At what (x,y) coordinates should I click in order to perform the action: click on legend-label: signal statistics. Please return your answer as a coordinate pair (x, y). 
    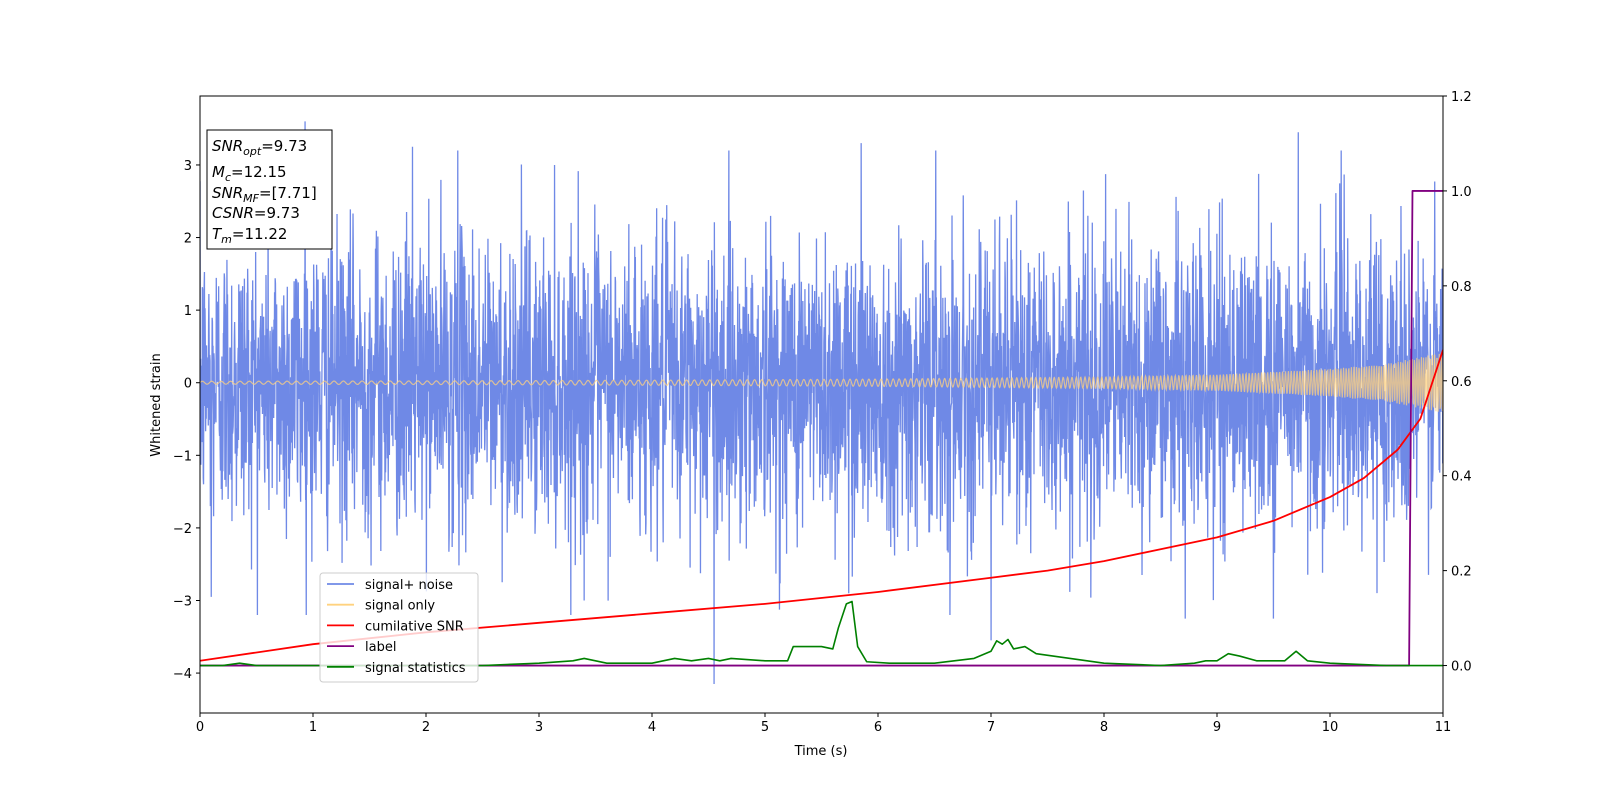
    Looking at the image, I should click on (415, 668).